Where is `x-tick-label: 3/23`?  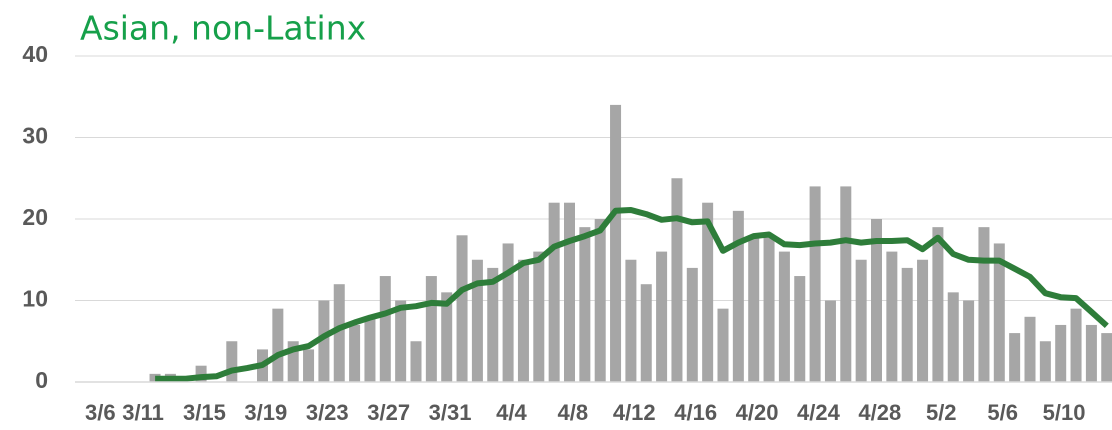
x-tick-label: 3/23 is located at coordinates (327, 412).